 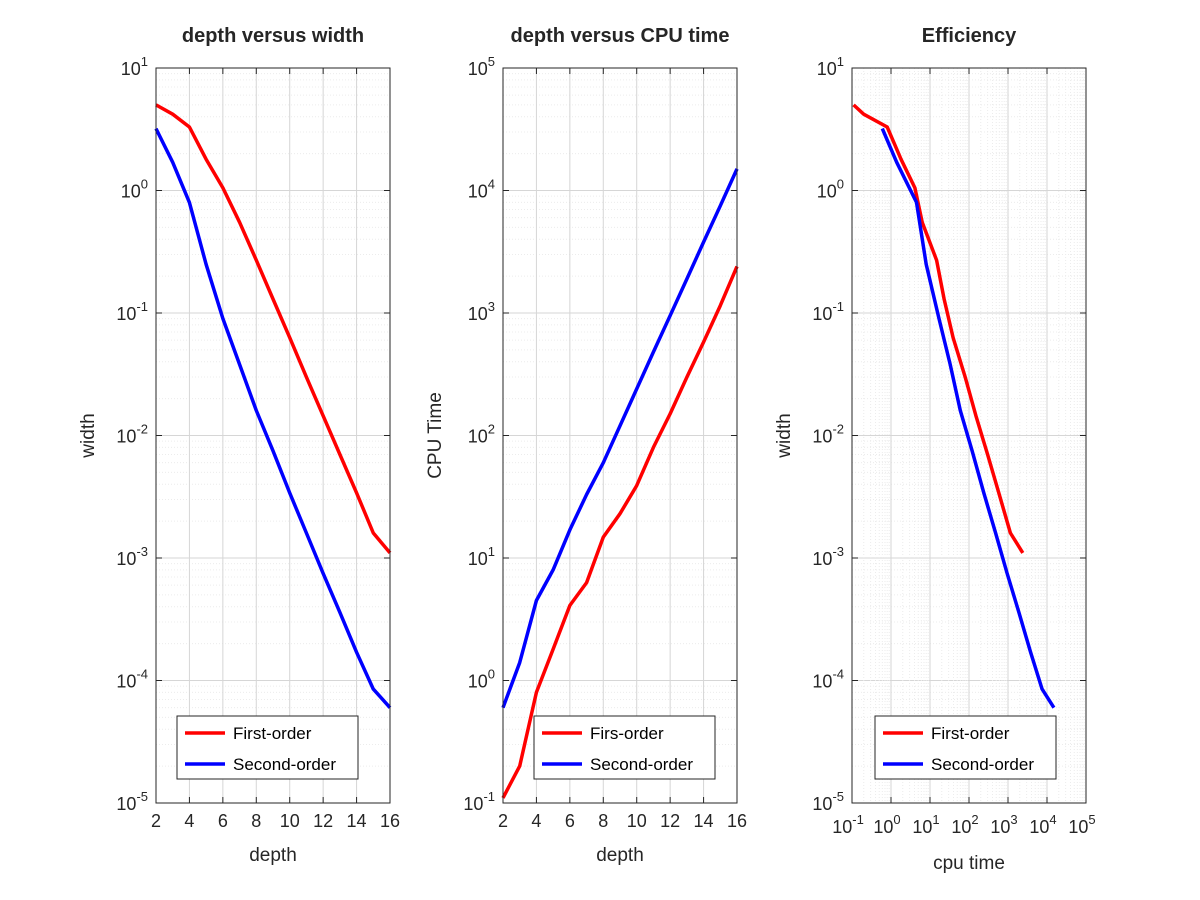 I want to click on x-tick-label: 16, so click(x=390, y=821).